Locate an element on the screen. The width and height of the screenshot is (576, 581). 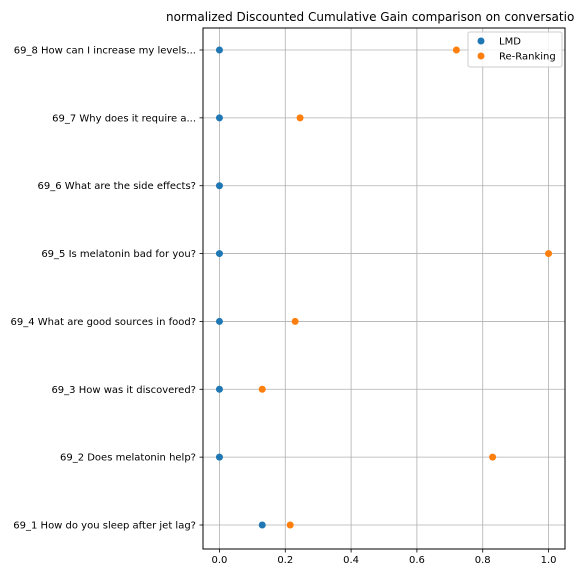
y-tick-label: 69_6 What are the side effects? is located at coordinates (117, 186).